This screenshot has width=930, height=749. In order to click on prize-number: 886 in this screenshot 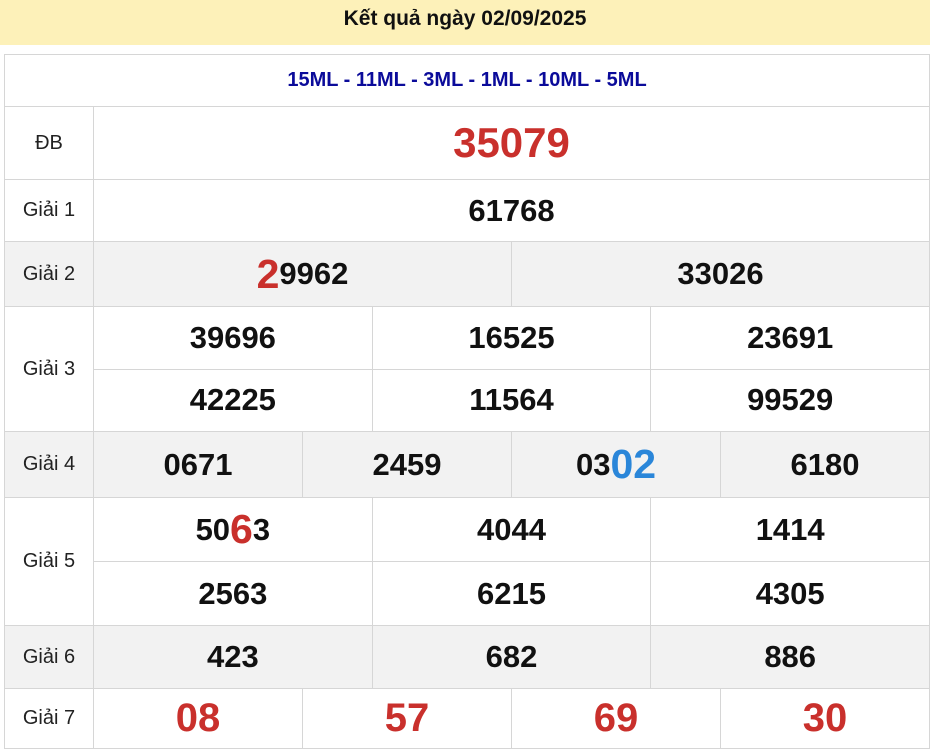, I will do `click(789, 657)`.